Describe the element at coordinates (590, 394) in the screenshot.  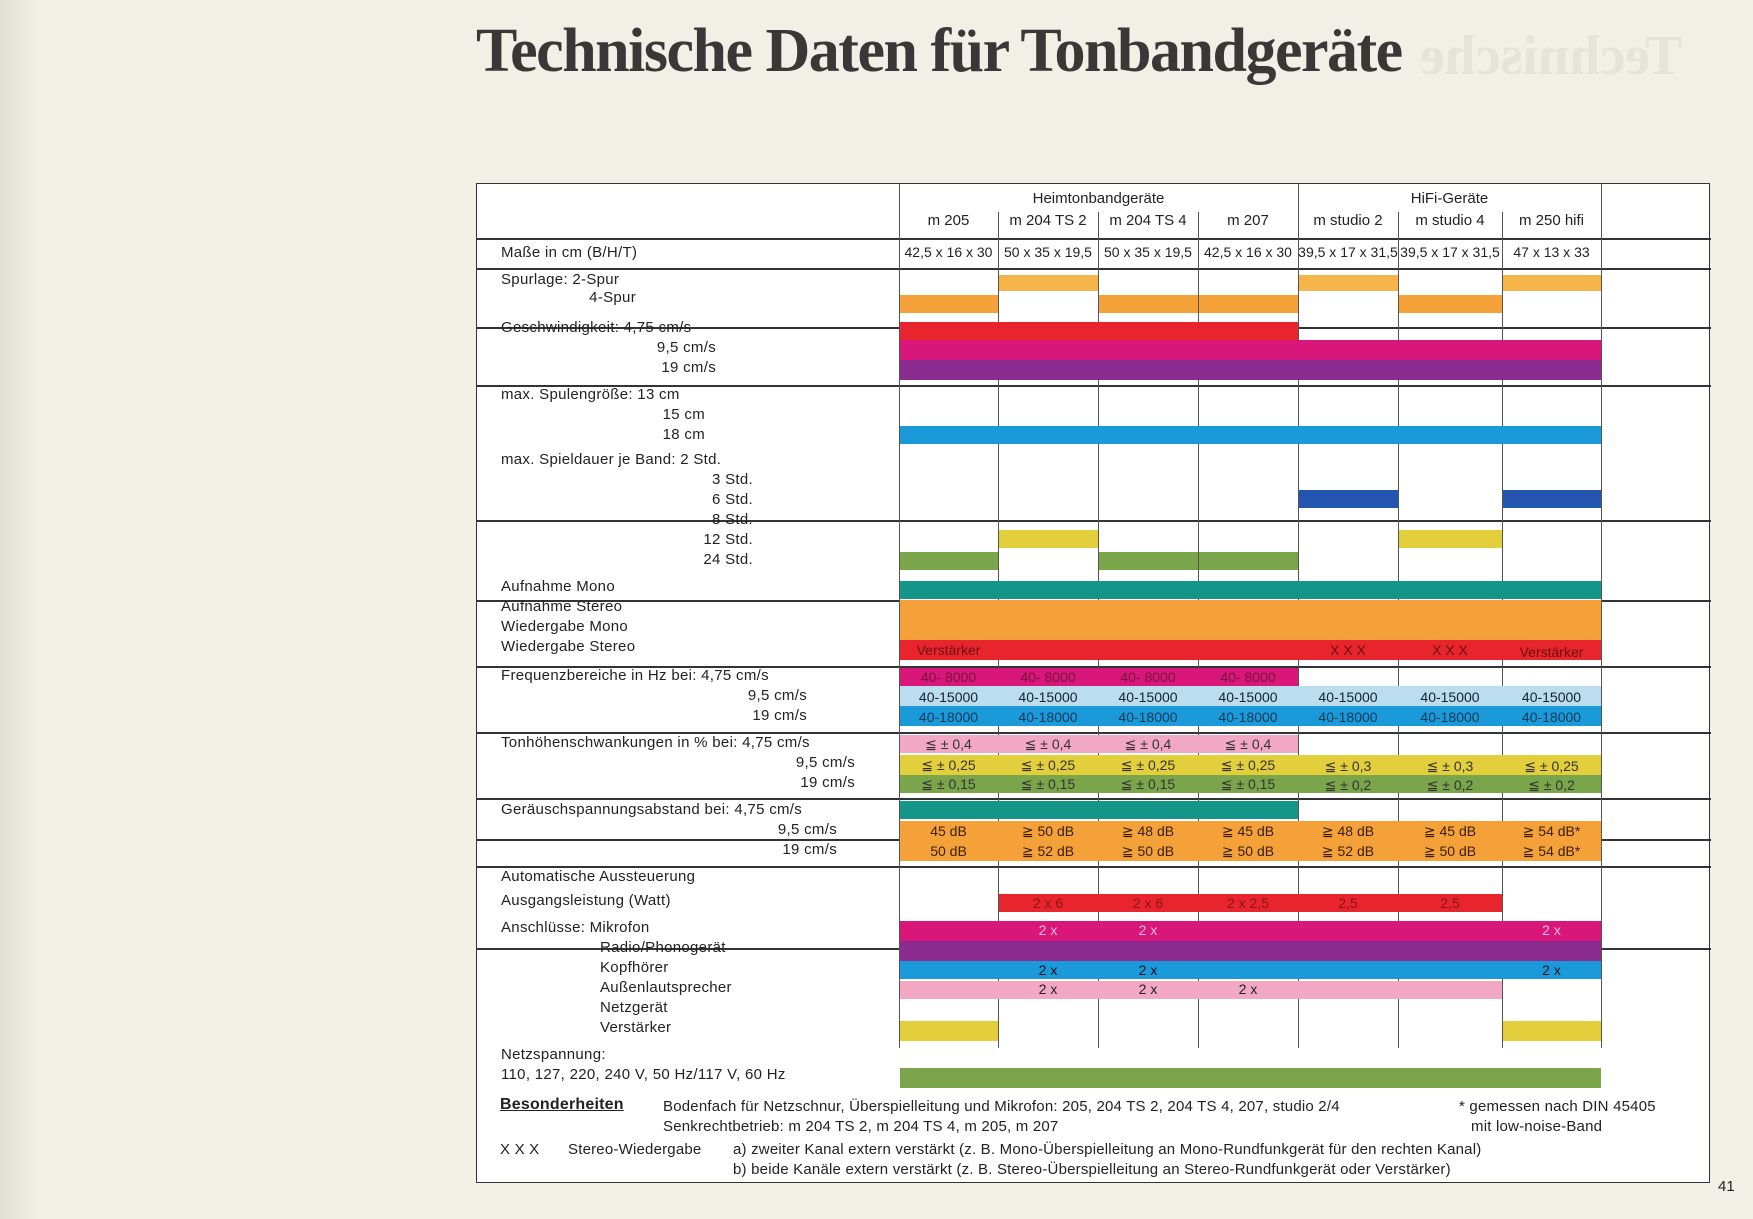
I see `row-label: max. Spulengröße: 13 cm` at that location.